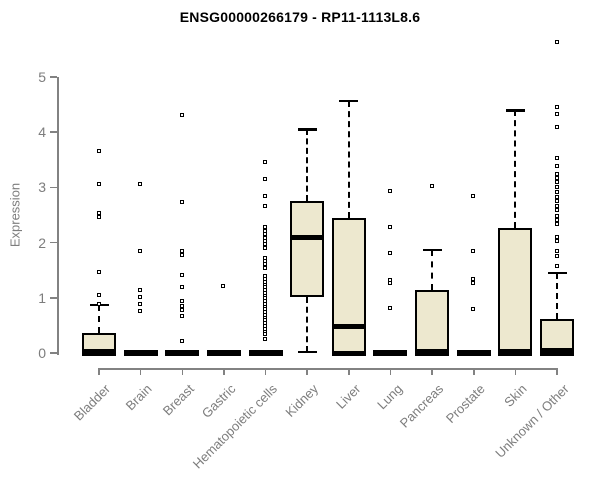 This screenshot has width=600, height=500. Describe the element at coordinates (515, 395) in the screenshot. I see `x-tick-label: Skin` at that location.